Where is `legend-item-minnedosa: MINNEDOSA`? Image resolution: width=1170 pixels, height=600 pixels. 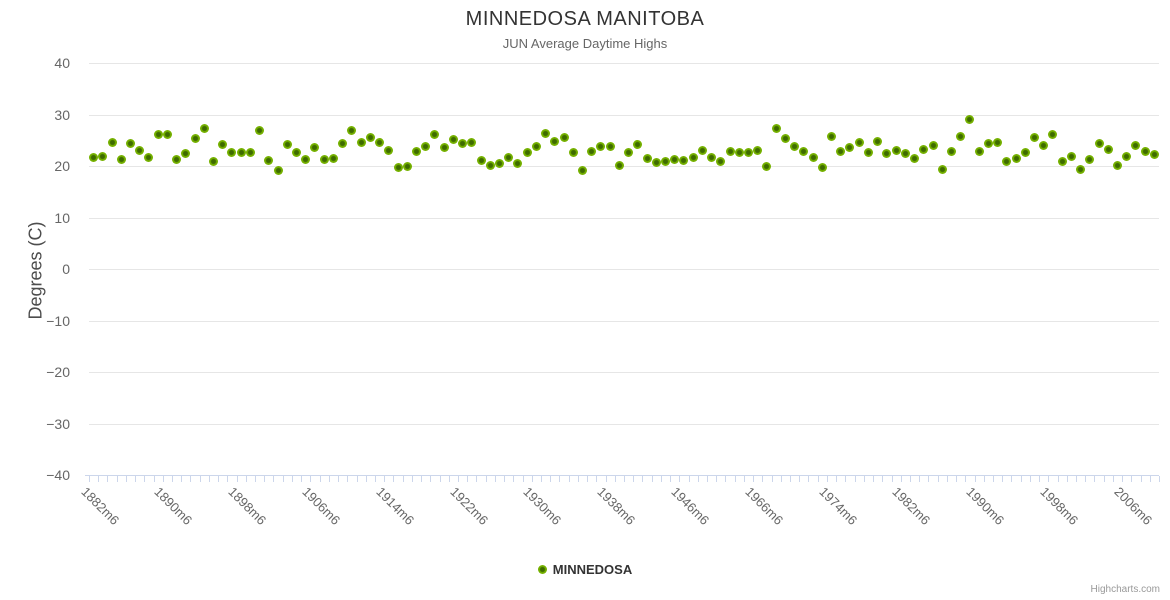 legend-item-minnedosa: MINNEDOSA is located at coordinates (585, 569).